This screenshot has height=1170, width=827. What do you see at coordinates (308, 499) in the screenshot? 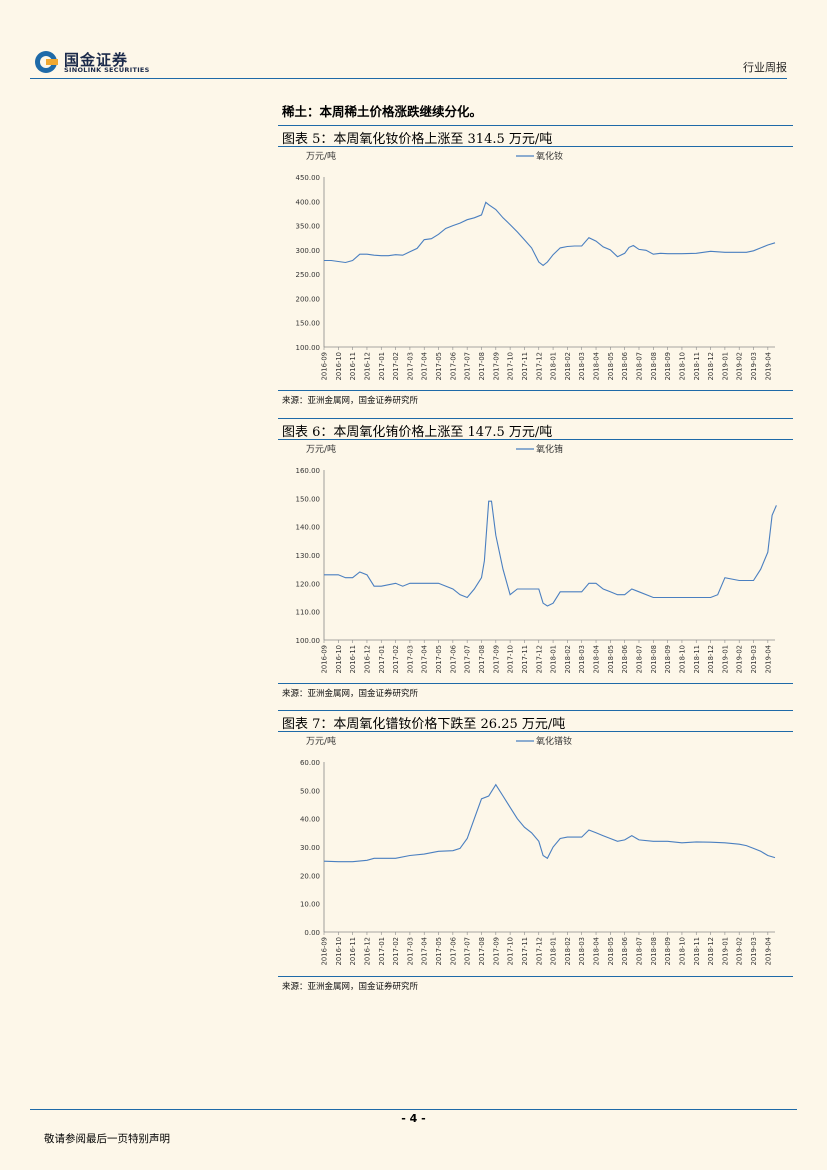
I see `y-tick-label: 150.00` at bounding box center [308, 499].